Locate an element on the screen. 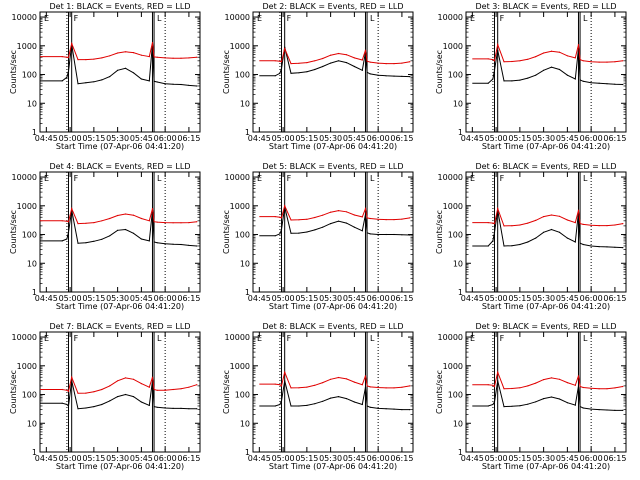  x-tick-label: 05:00 is located at coordinates (283, 298).